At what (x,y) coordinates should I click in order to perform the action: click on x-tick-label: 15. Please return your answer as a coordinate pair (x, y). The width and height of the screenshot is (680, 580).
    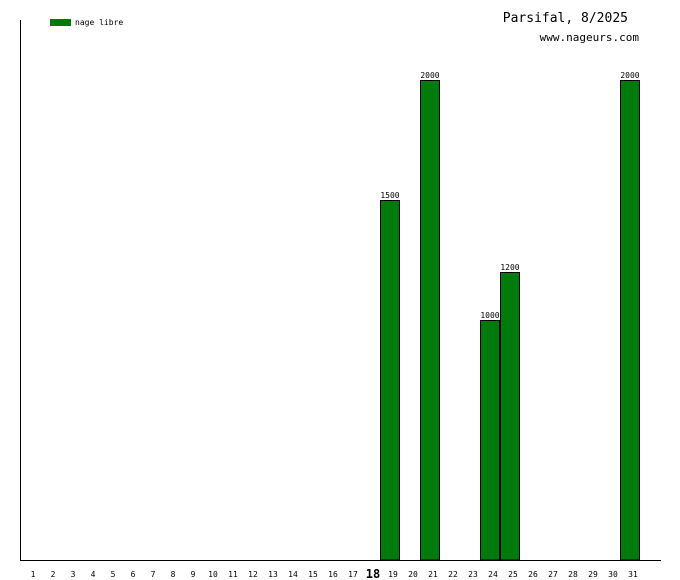
    Looking at the image, I should click on (313, 574).